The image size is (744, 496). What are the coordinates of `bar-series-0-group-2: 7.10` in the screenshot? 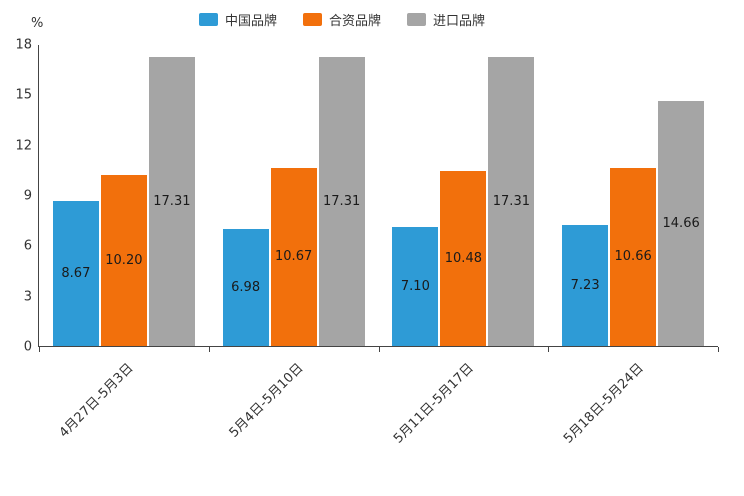 It's located at (415, 286).